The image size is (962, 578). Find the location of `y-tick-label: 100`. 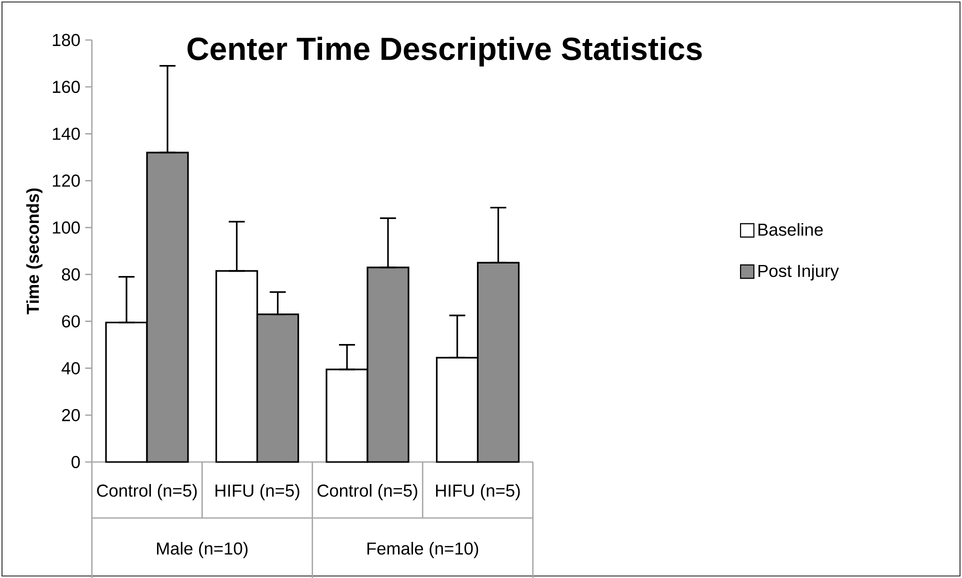

y-tick-label: 100 is located at coordinates (66, 227).